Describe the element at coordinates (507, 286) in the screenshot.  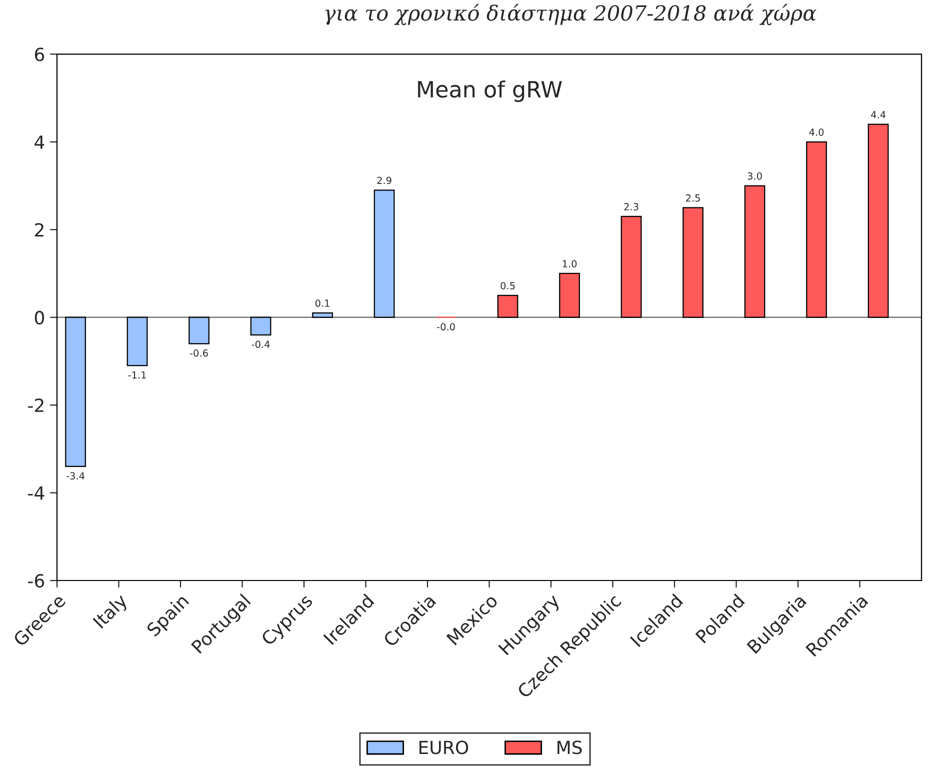
I see `data-label: 0.5` at that location.